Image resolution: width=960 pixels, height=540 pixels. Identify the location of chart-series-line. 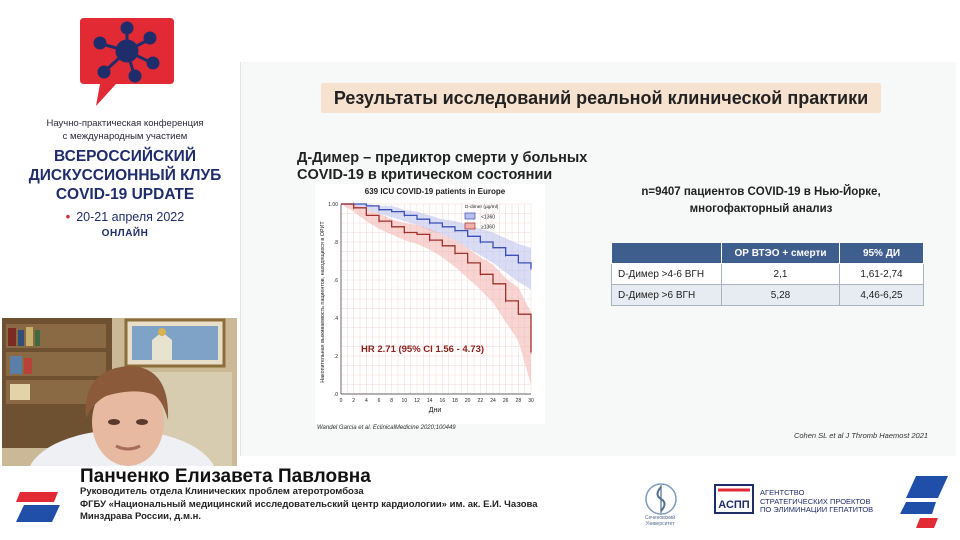
(436, 278).